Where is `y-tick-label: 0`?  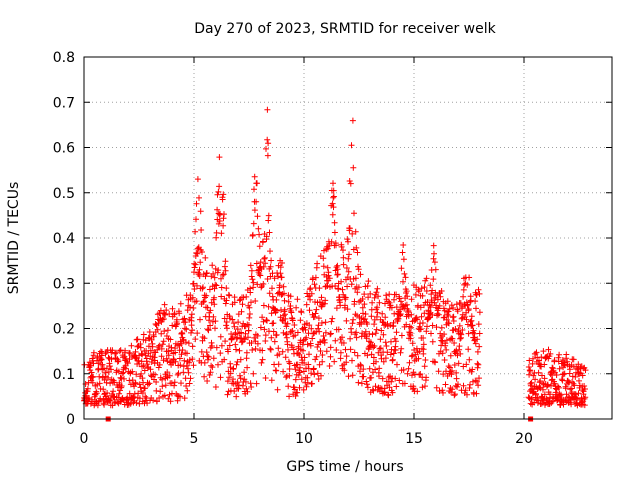
y-tick-label: 0 is located at coordinates (70, 420).